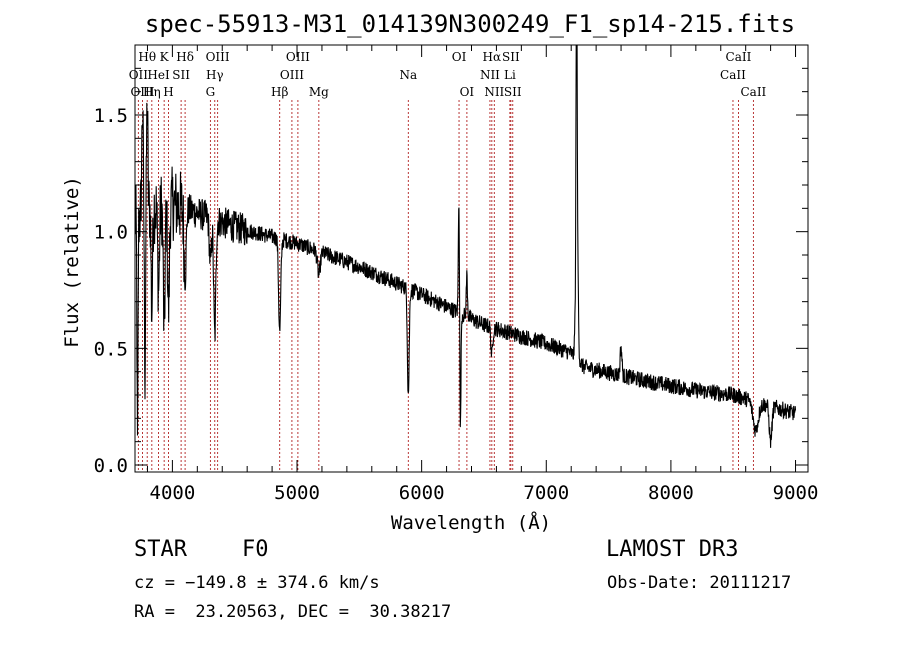 The image size is (900, 649). Describe the element at coordinates (492, 57) in the screenshot. I see `spectral-line-label: Hα` at that location.